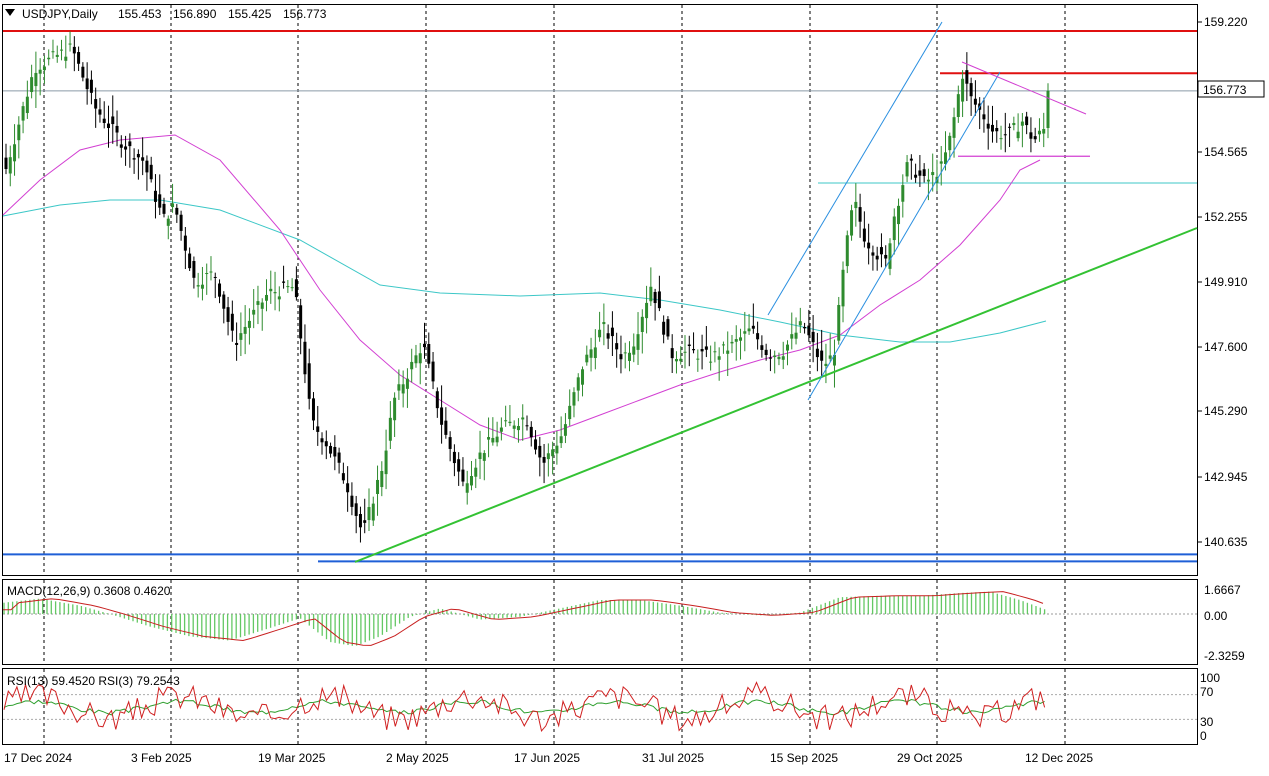  What do you see at coordinates (600, 706) in the screenshot?
I see `rsi-pane` at bounding box center [600, 706].